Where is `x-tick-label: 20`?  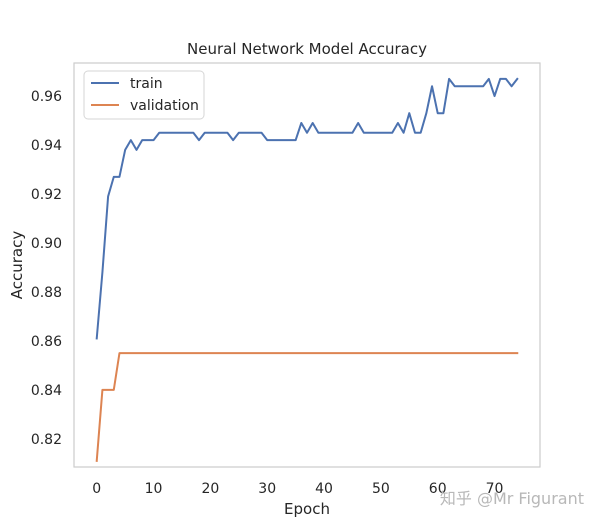 x-tick-label: 20 is located at coordinates (210, 489).